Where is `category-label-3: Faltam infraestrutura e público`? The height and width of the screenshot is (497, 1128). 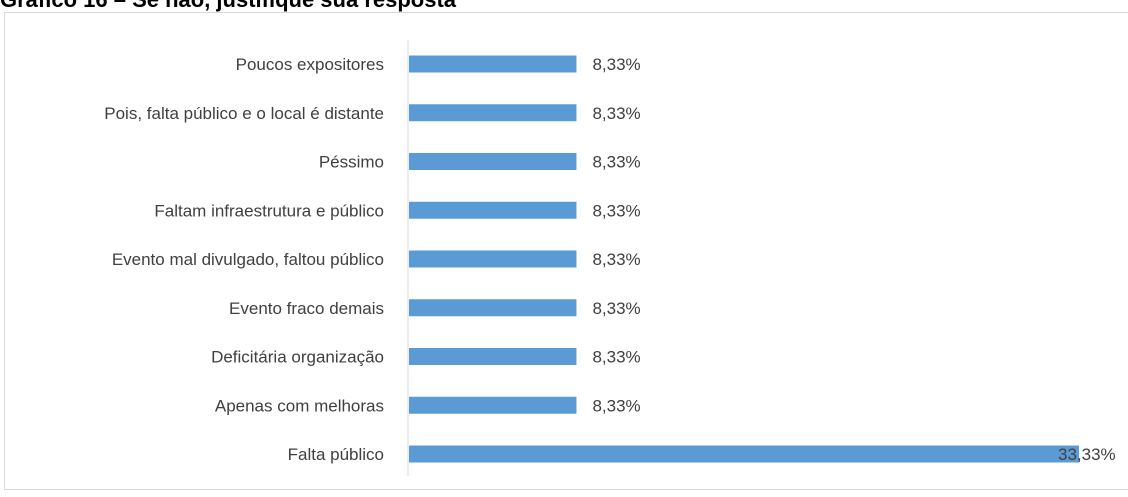 category-label-3: Faltam infraestrutura e público is located at coordinates (269, 210).